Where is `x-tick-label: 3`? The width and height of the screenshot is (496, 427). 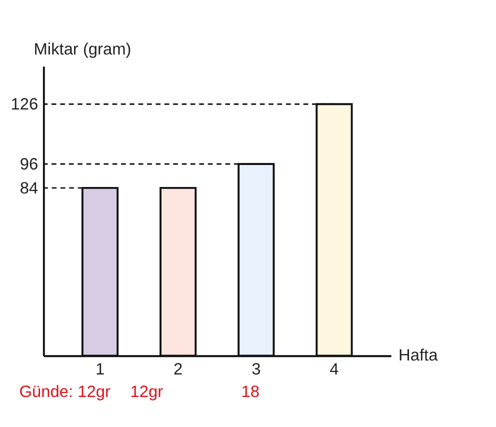
x-tick-label: 3 is located at coordinates (256, 369).